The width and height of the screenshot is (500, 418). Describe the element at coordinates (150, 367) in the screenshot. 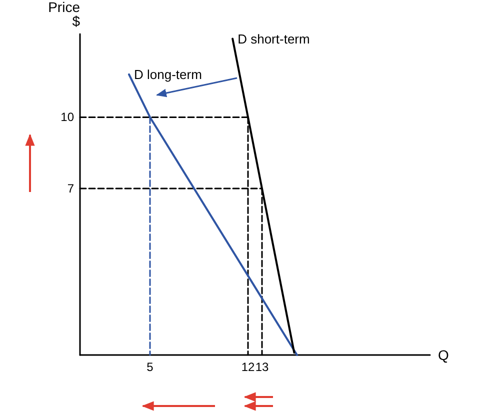

I see `x-tick-label: 5` at that location.